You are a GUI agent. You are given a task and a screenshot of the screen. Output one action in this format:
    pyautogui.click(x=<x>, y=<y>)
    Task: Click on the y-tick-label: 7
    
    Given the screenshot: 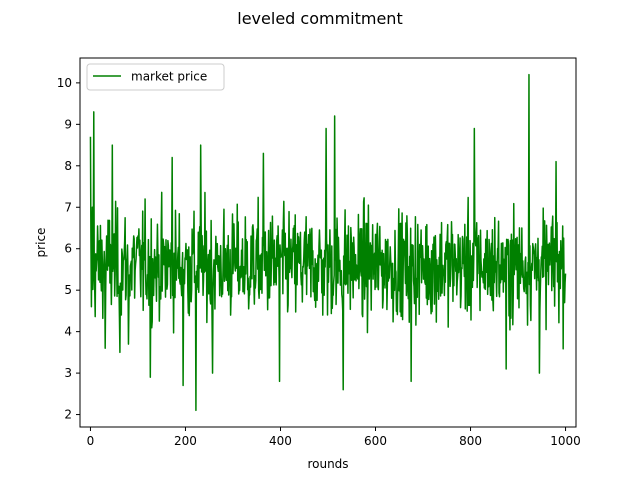 What is the action you would take?
    pyautogui.click(x=68, y=207)
    